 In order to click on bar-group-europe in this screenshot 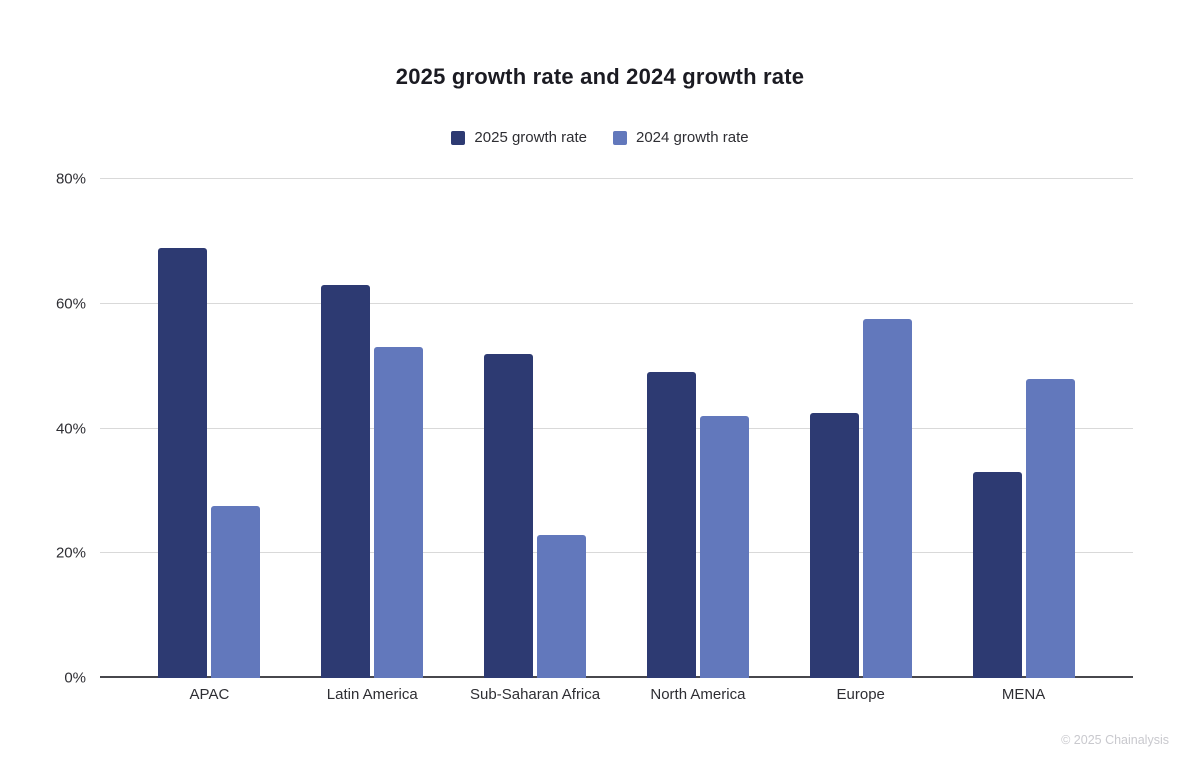, I will do `click(860, 428)`.